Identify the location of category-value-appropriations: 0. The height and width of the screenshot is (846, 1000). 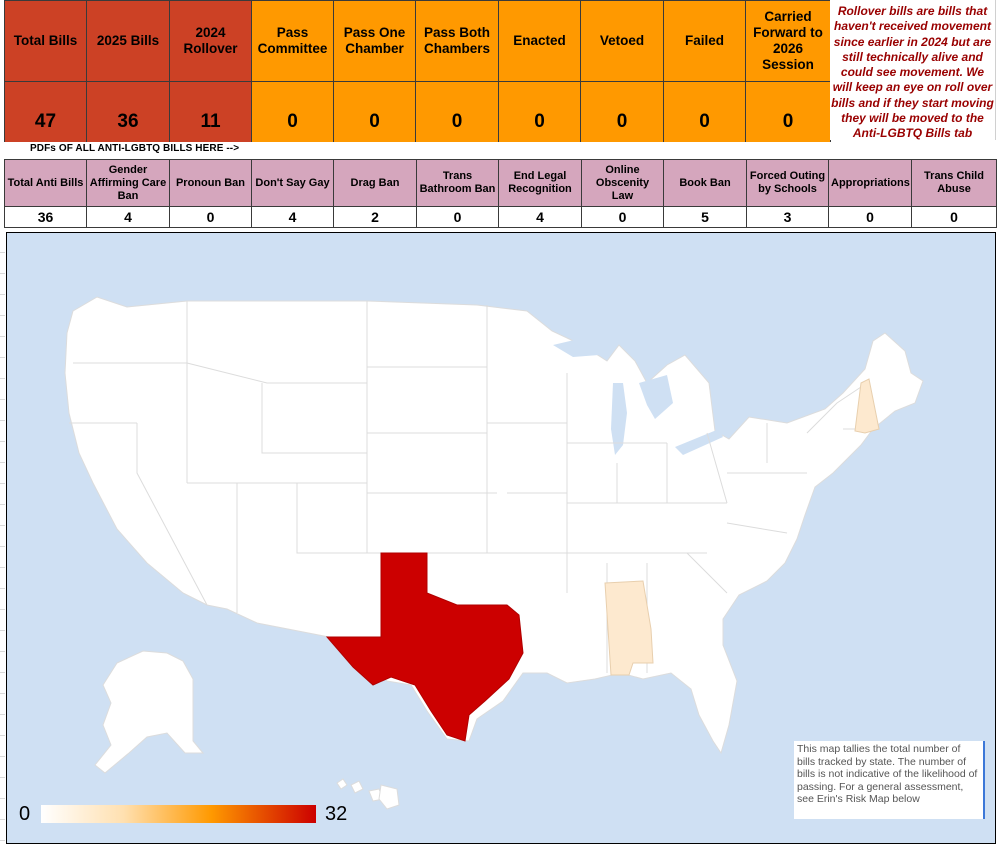
(870, 217).